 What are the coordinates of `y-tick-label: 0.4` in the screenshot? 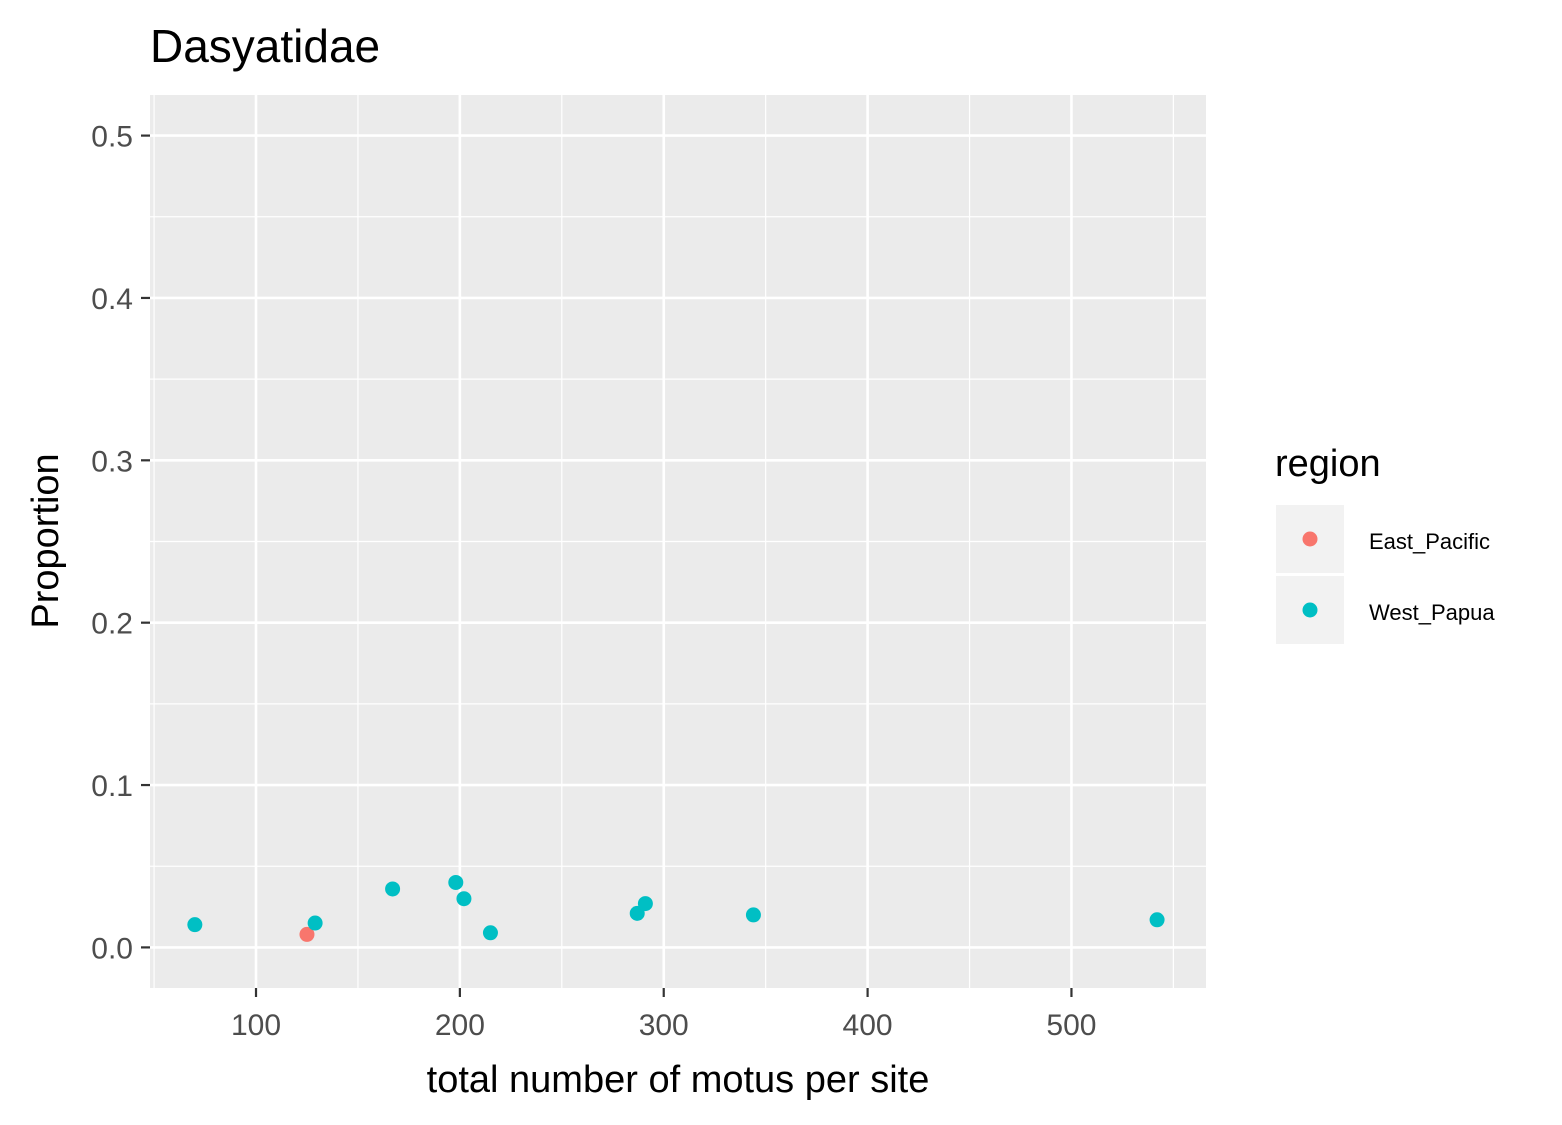 It's located at (112, 299).